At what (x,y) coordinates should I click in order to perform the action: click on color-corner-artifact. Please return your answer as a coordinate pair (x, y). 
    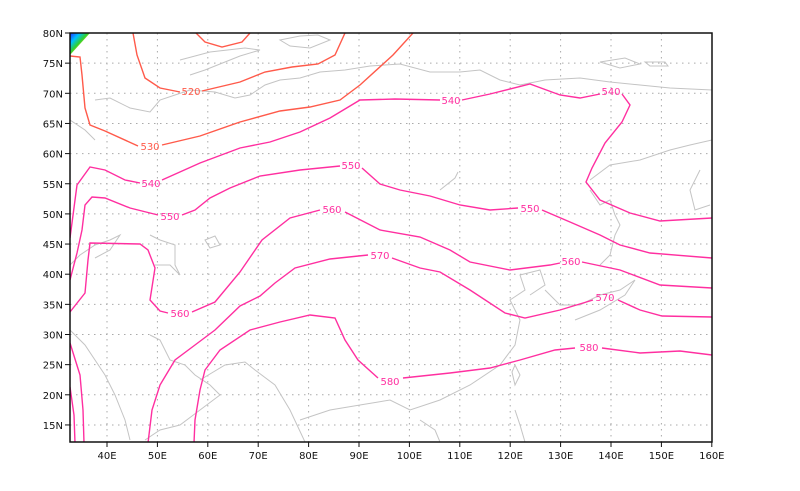
    Looking at the image, I should click on (80, 44).